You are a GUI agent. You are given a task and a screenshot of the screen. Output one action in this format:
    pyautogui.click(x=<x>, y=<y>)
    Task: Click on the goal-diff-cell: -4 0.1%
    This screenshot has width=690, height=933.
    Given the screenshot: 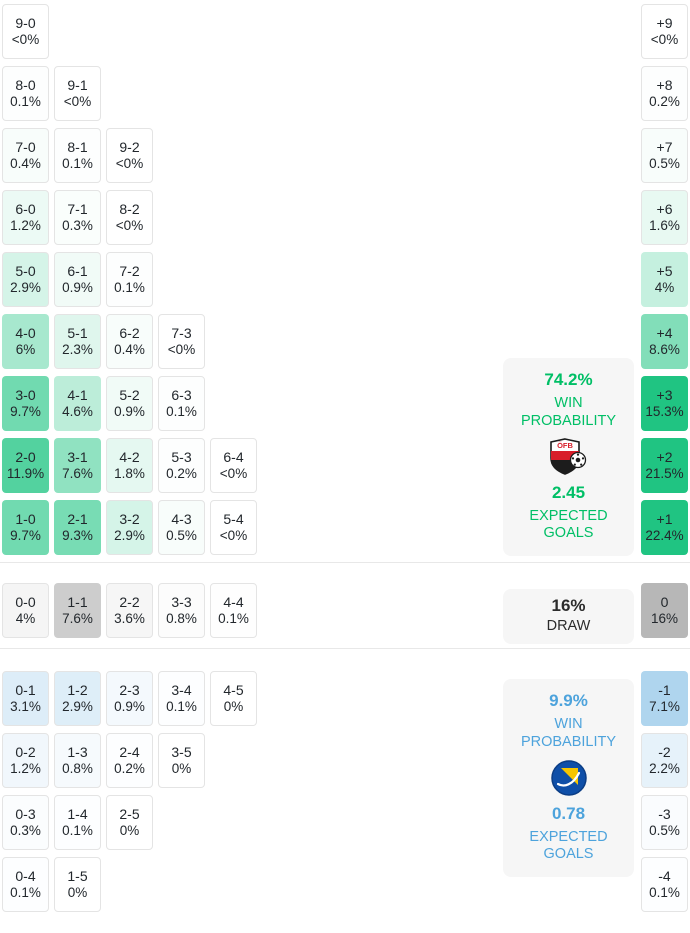 What is the action you would take?
    pyautogui.click(x=664, y=884)
    